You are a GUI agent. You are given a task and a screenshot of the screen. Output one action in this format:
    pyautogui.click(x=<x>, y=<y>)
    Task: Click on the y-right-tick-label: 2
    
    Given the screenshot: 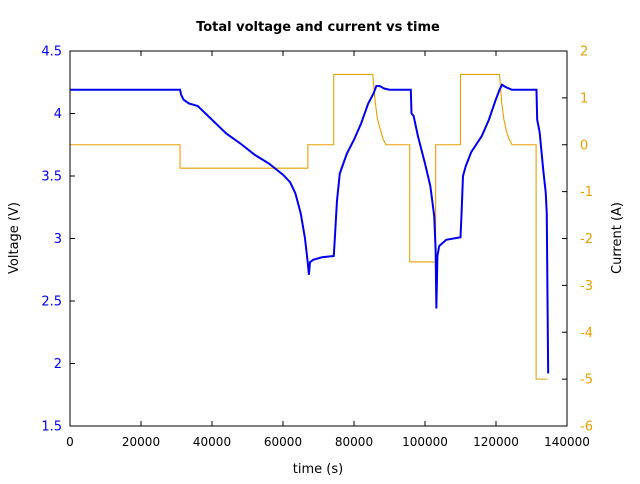 What is the action you would take?
    pyautogui.click(x=584, y=52)
    